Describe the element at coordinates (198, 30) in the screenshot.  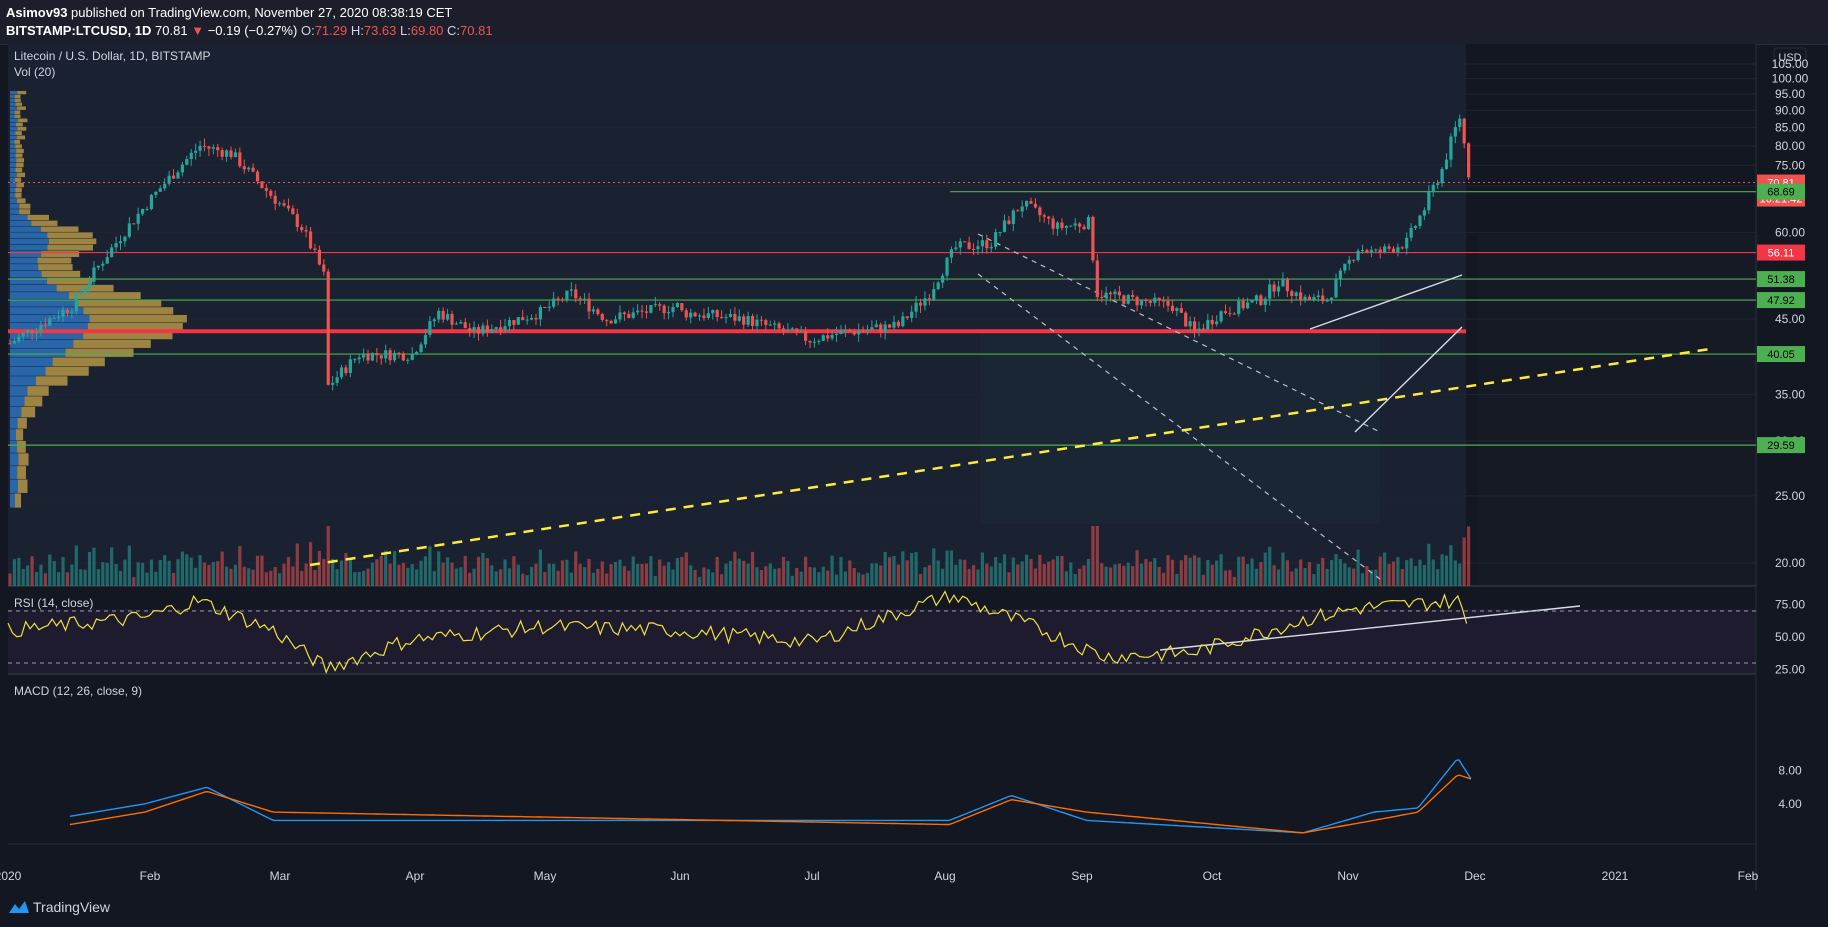
I see `down-triangle-icon: ▼` at that location.